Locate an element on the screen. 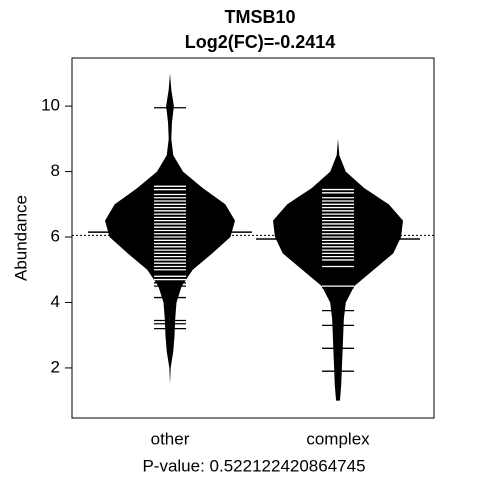  y-tick-label: 4 is located at coordinates (55, 301).